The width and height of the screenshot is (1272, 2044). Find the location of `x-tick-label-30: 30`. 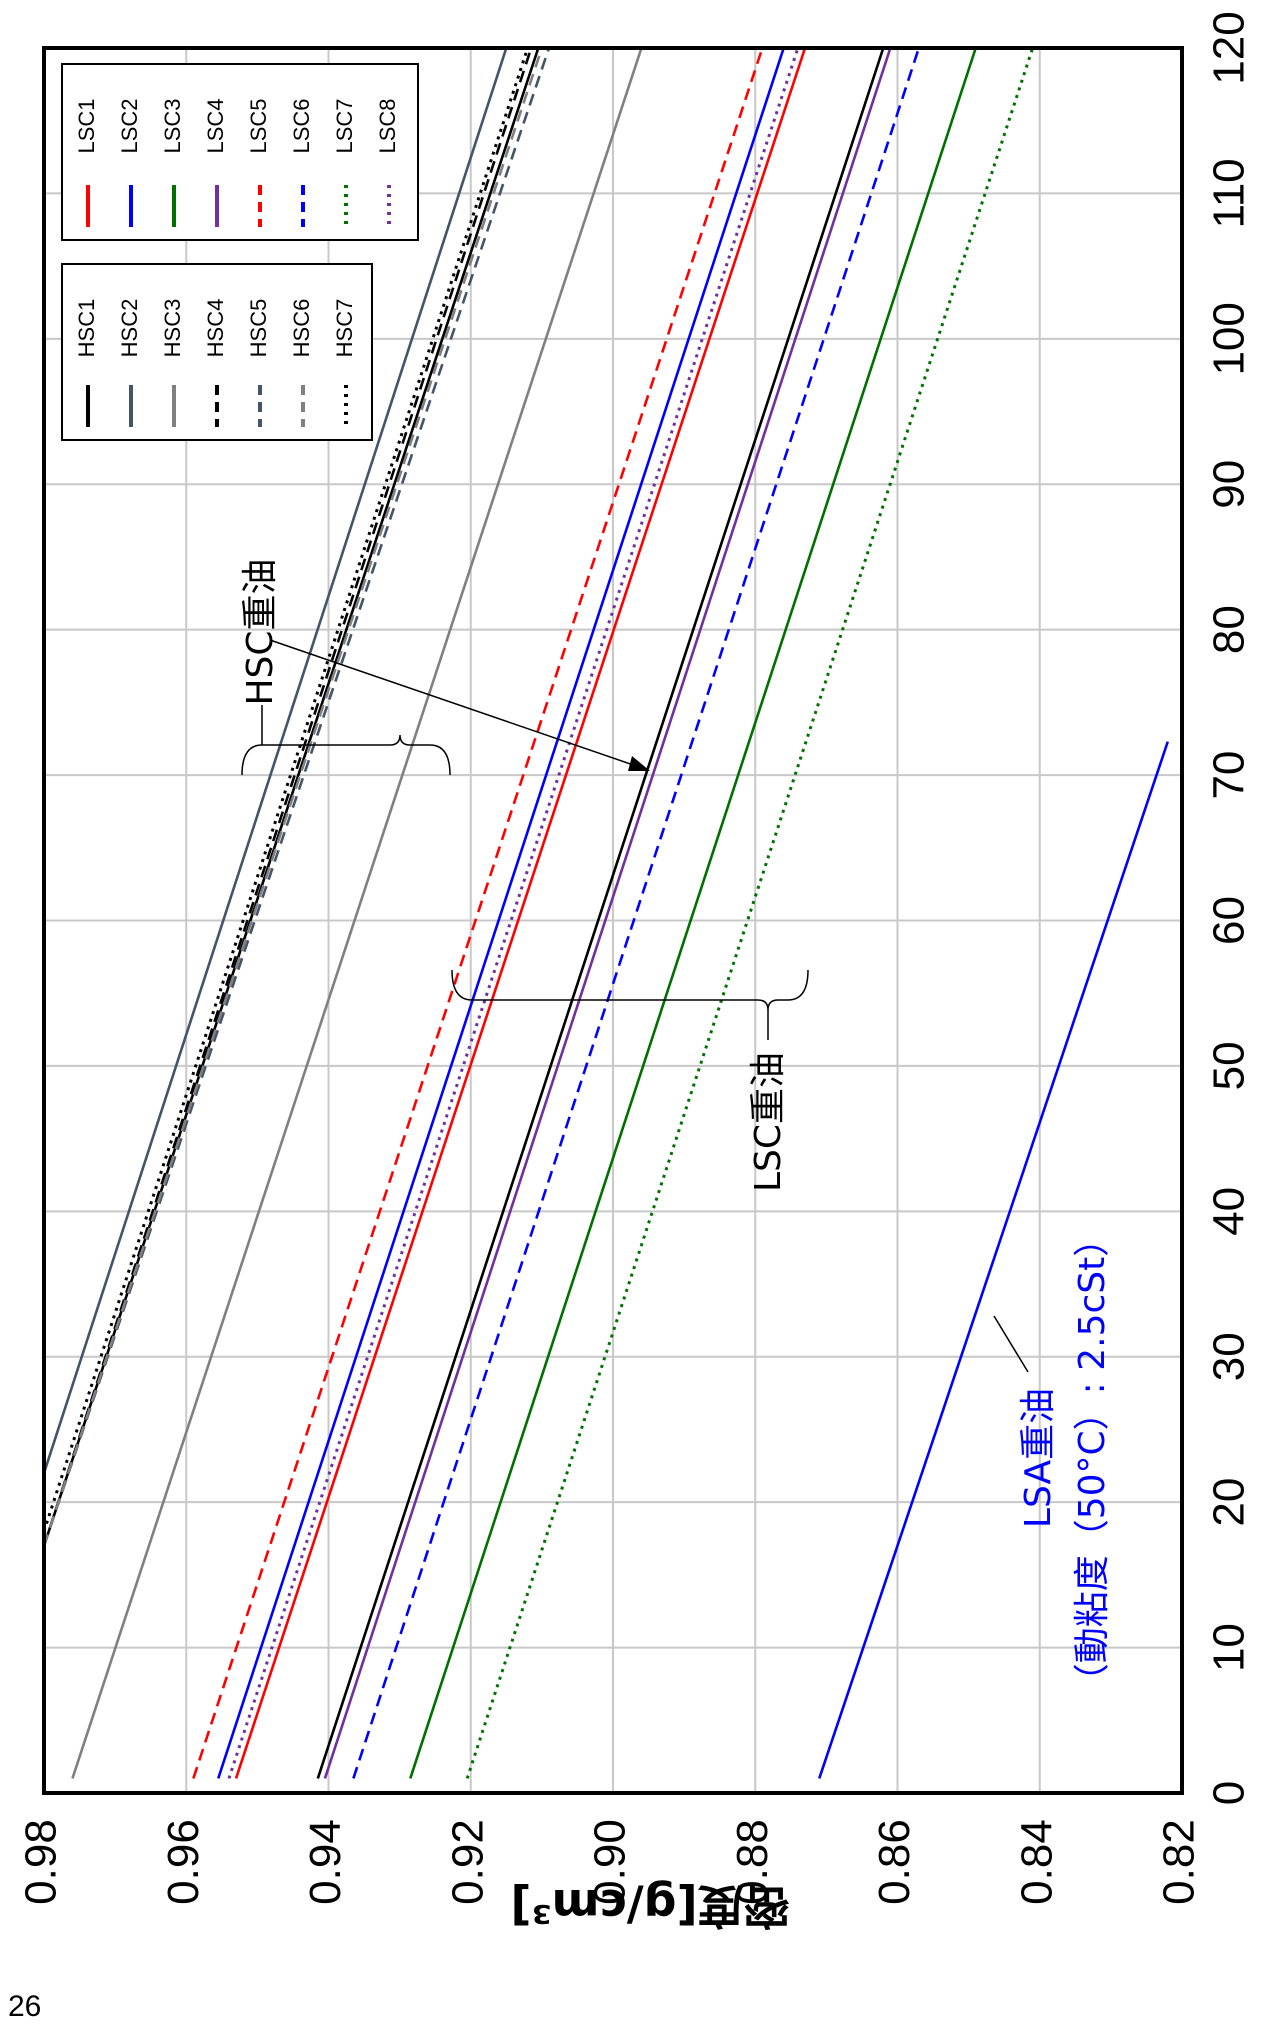

x-tick-label-30: 30 is located at coordinates (1229, 1356).